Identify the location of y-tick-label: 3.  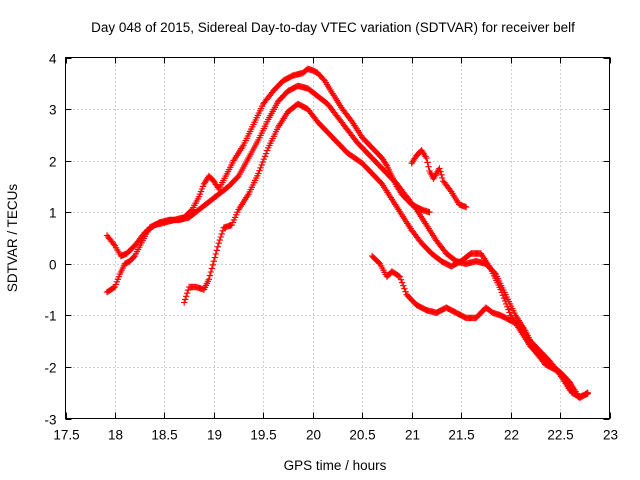
(53, 110).